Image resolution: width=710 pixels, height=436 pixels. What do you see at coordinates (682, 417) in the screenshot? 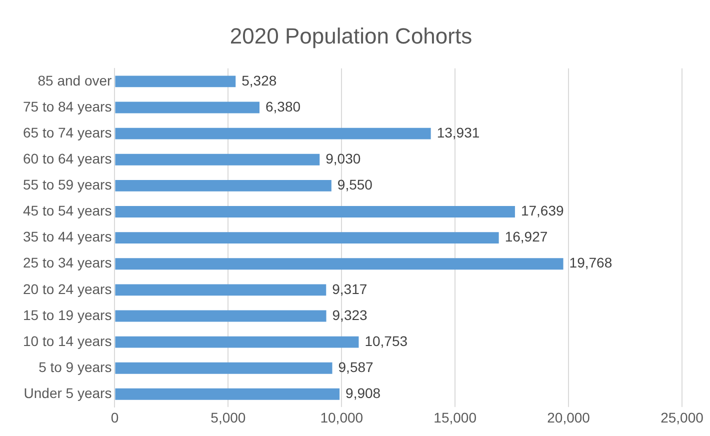
I see `x-tick-label: 25,000` at bounding box center [682, 417].